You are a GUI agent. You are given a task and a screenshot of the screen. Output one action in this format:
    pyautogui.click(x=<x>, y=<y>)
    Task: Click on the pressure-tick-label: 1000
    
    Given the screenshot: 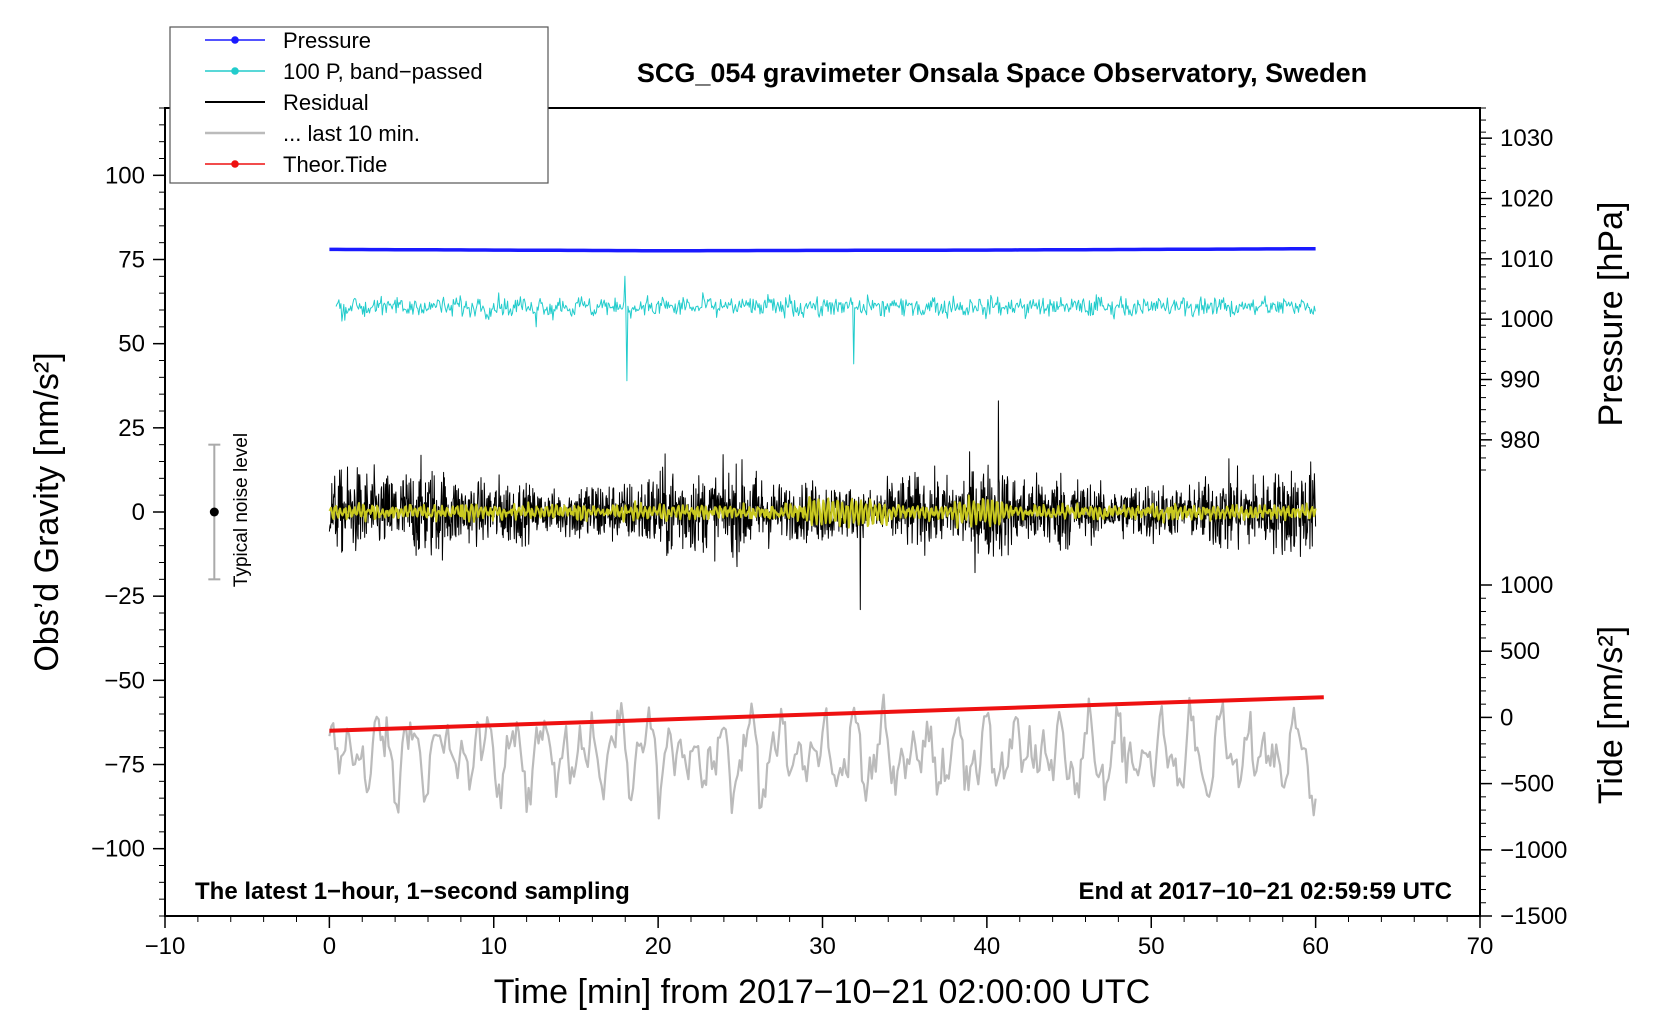 What is the action you would take?
    pyautogui.click(x=1526, y=319)
    